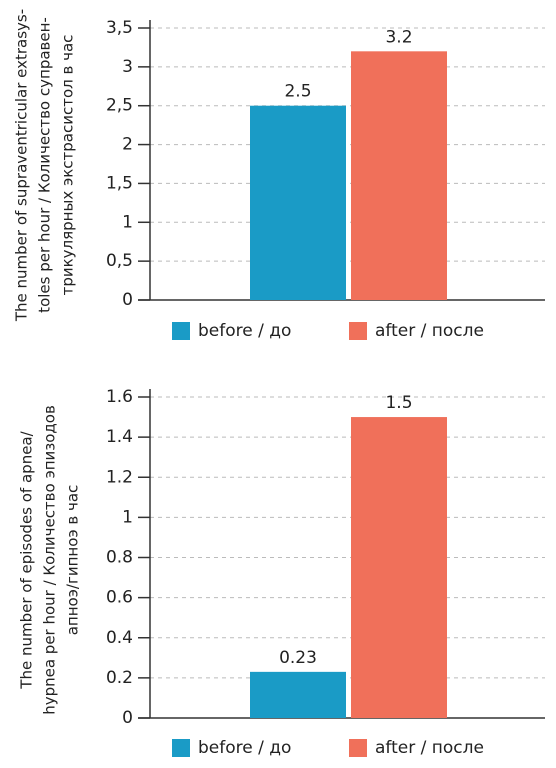 This screenshot has width=556, height=768. What do you see at coordinates (127, 67) in the screenshot?
I see `y-tick-label: 3` at bounding box center [127, 67].